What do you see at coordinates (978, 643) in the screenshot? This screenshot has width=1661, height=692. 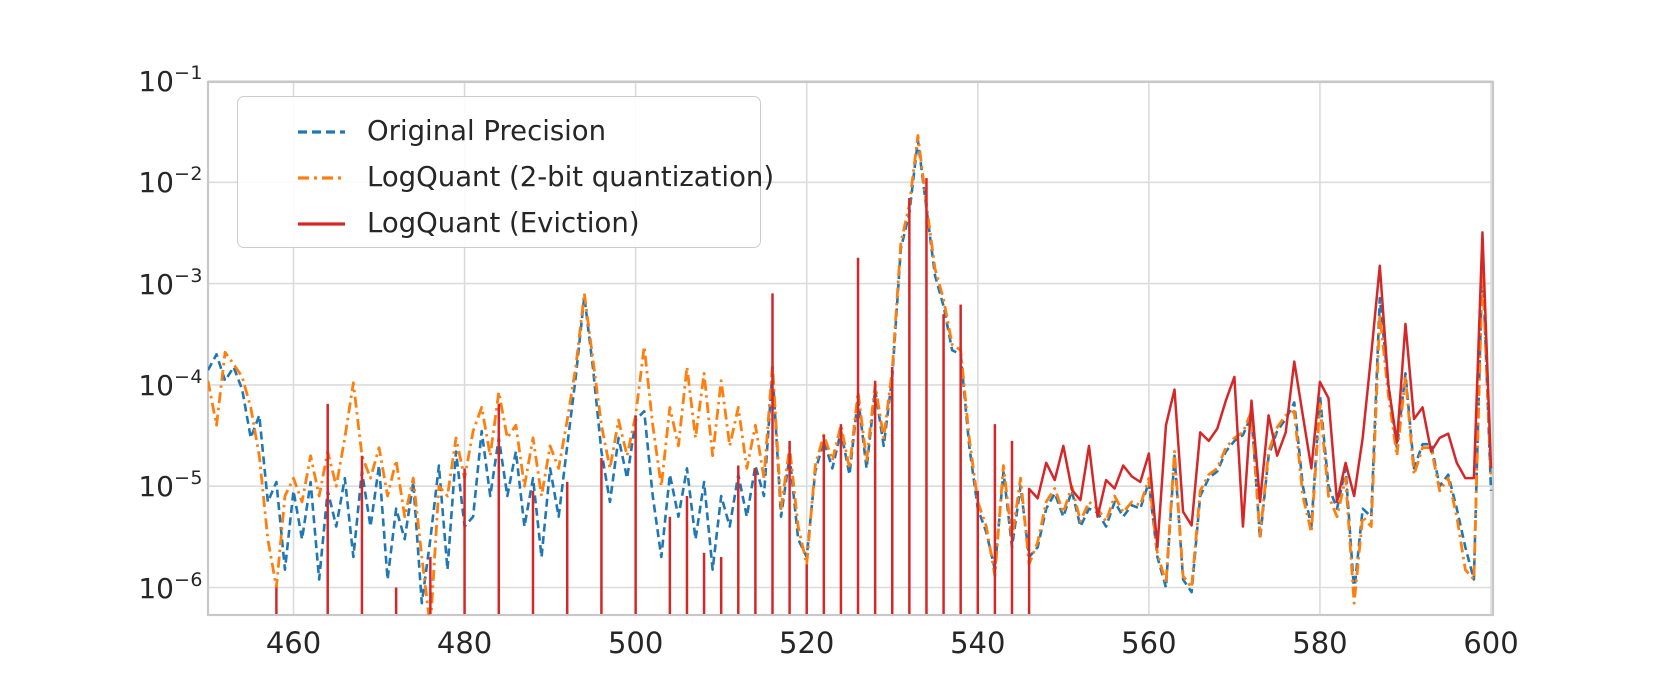 I see `x-tick-label: 540` at bounding box center [978, 643].